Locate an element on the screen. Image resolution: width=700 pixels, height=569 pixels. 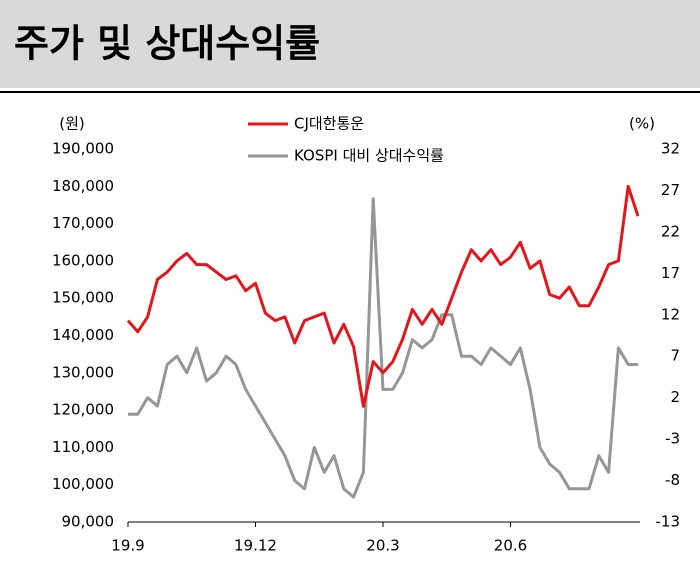
y2-tick-label: -8 is located at coordinates (672, 480).